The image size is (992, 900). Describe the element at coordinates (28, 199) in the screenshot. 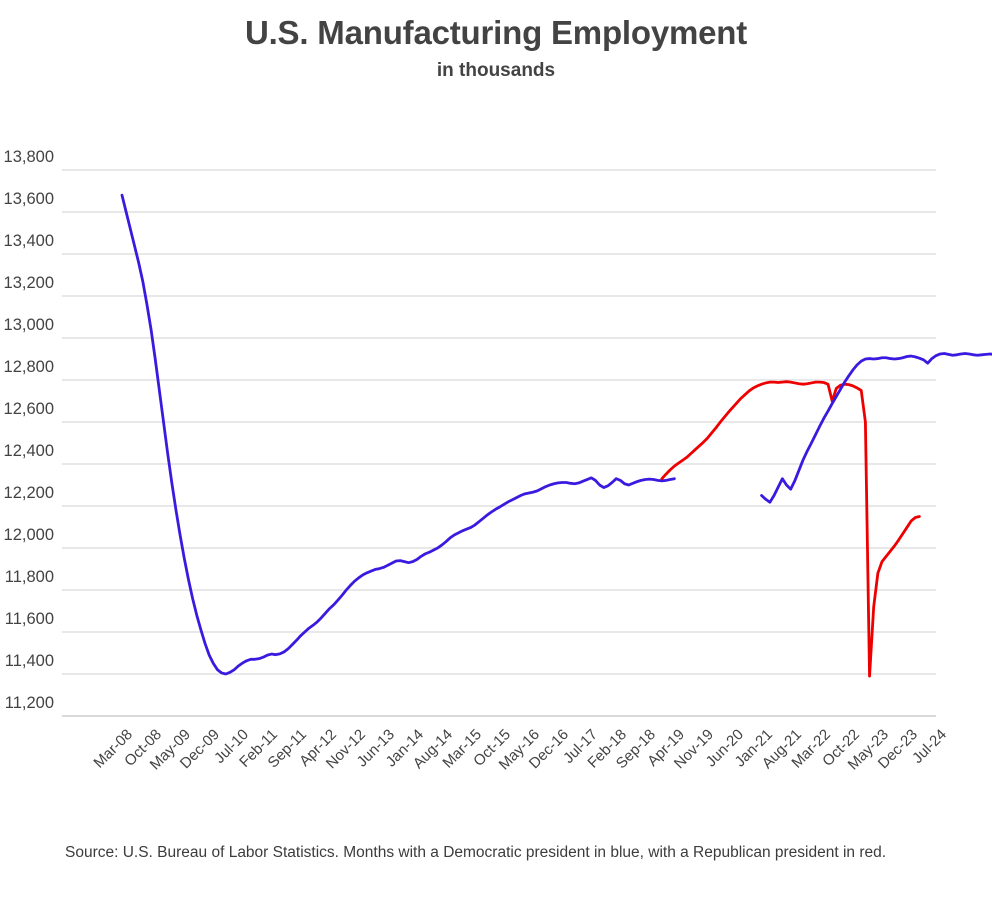

I see `y-axis-tick-label: 13,600` at that location.